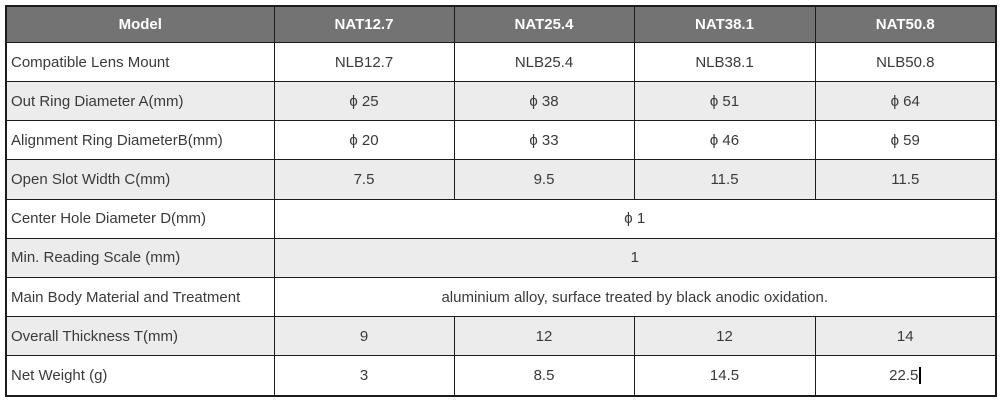 The height and width of the screenshot is (402, 1000). Describe the element at coordinates (724, 24) in the screenshot. I see `header-cell-nat38-1: NAT38.1` at that location.